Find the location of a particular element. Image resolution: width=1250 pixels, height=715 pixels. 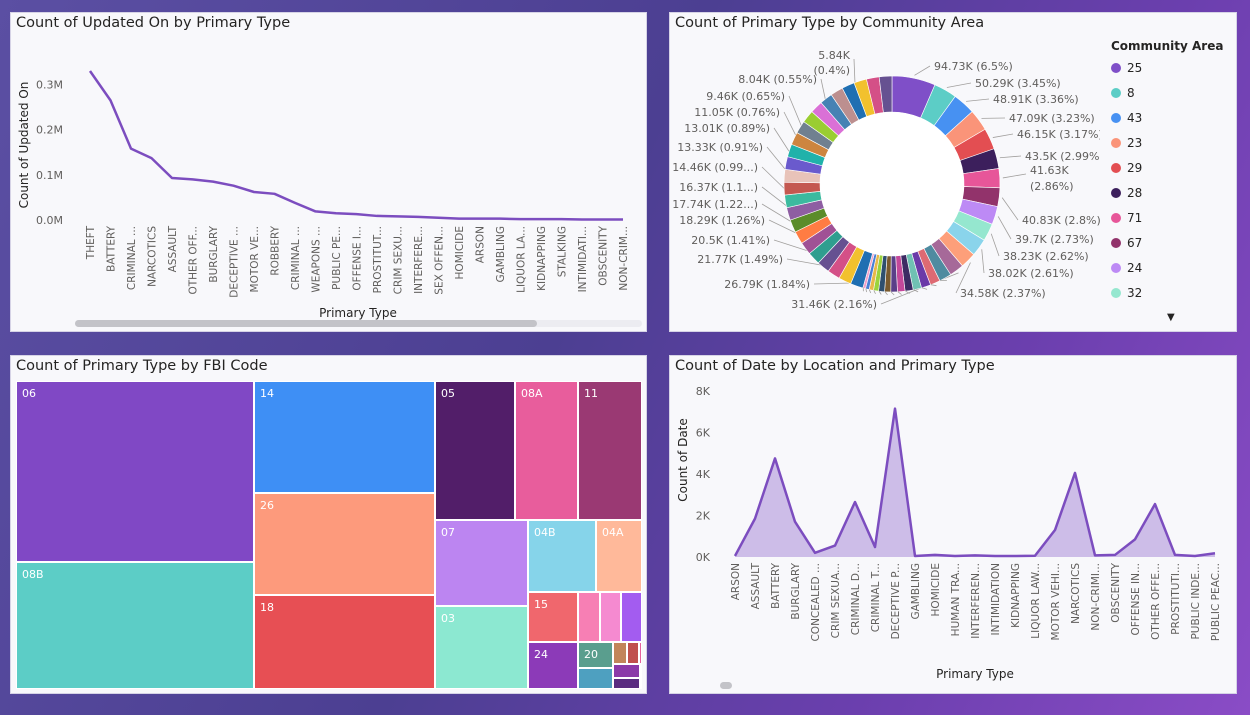

area-y-tick-label: 0K is located at coordinates (703, 557).